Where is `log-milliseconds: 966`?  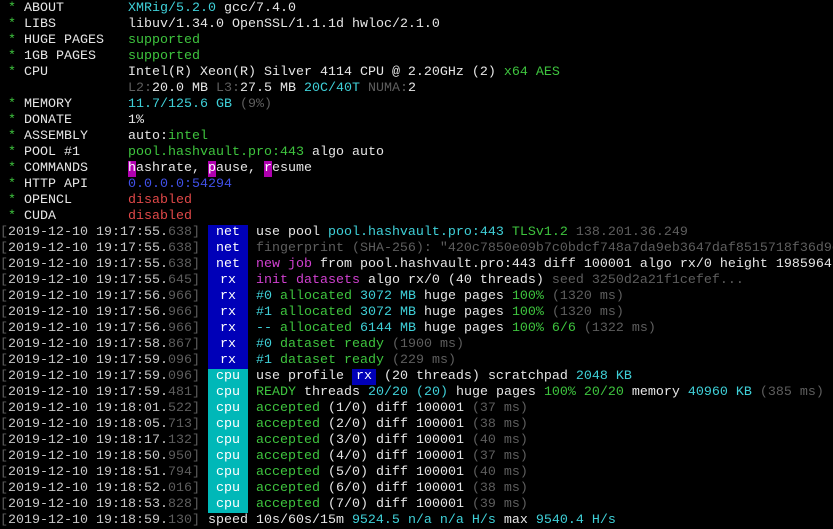
log-milliseconds: 966 is located at coordinates (179, 312).